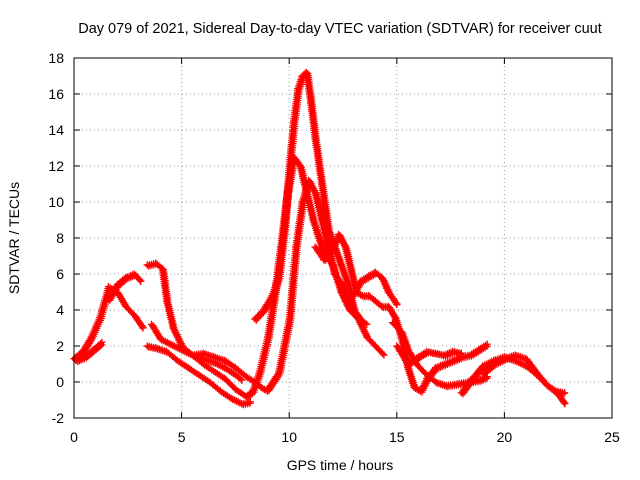  I want to click on y-tick-label: -2, so click(58, 418).